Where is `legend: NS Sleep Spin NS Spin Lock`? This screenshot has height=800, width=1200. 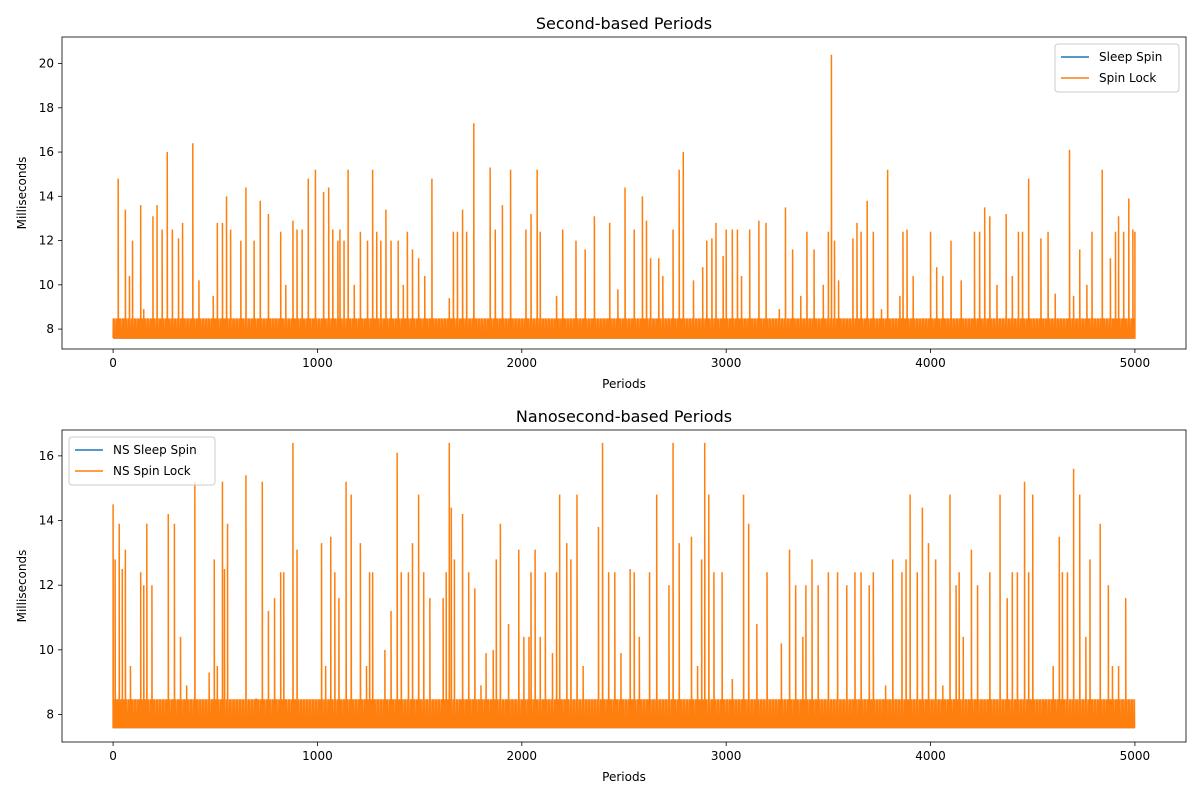 legend: NS Sleep Spin NS Spin Lock is located at coordinates (142, 461).